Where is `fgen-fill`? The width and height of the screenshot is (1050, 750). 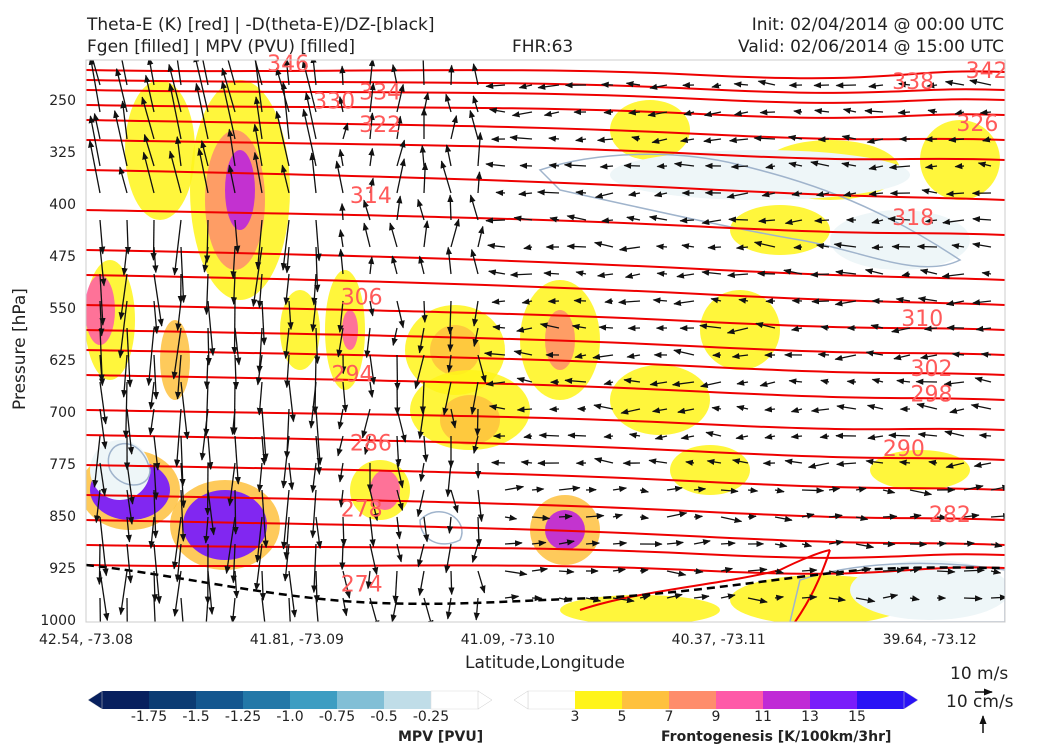
fgen-fill is located at coordinates (160, 150).